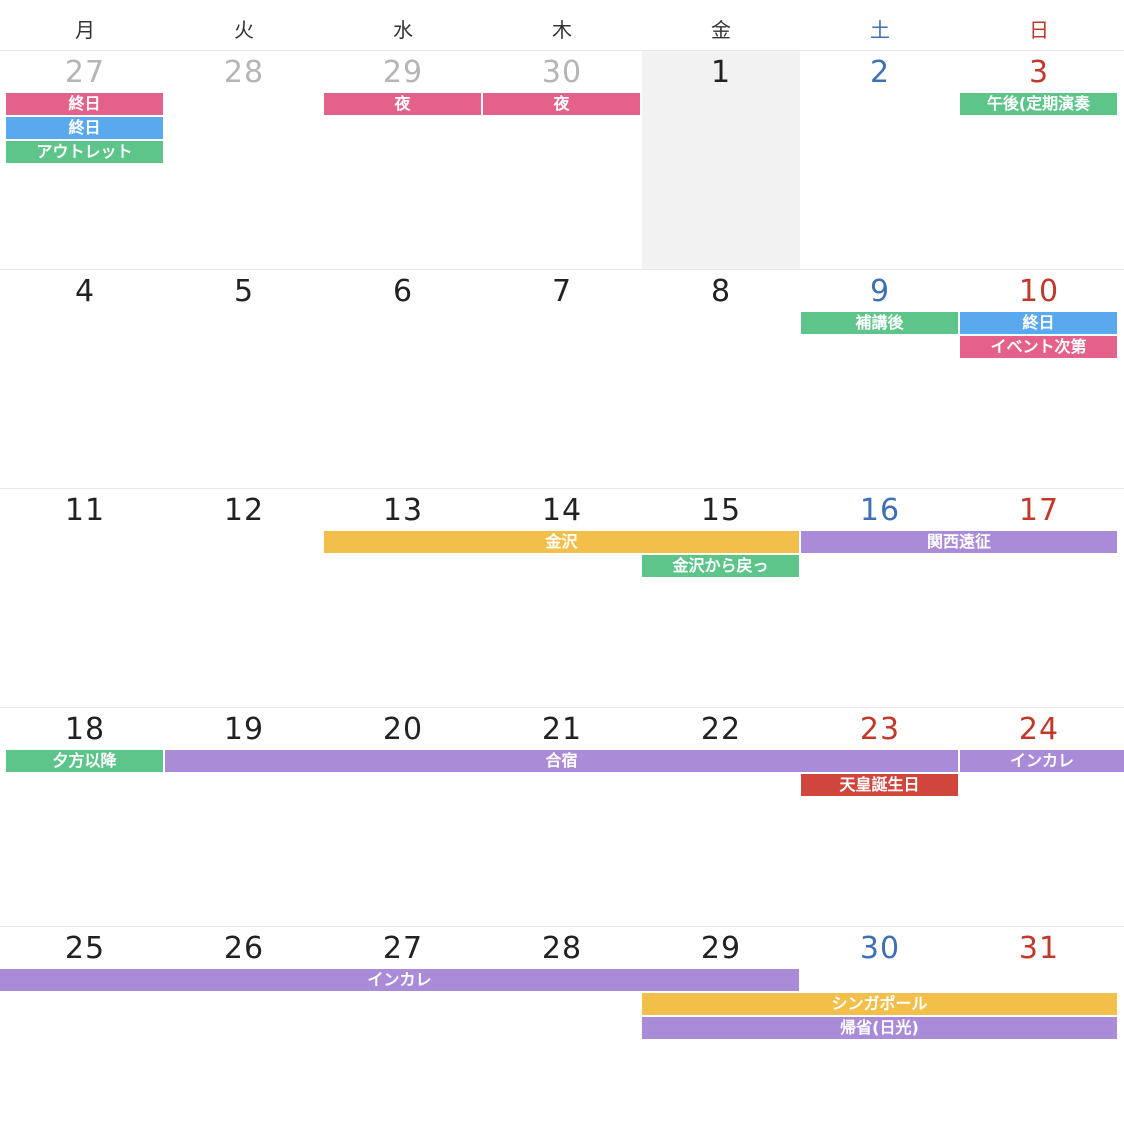 This screenshot has height=1124, width=1124. I want to click on event-bar: 帰省(日光), so click(879, 1028).